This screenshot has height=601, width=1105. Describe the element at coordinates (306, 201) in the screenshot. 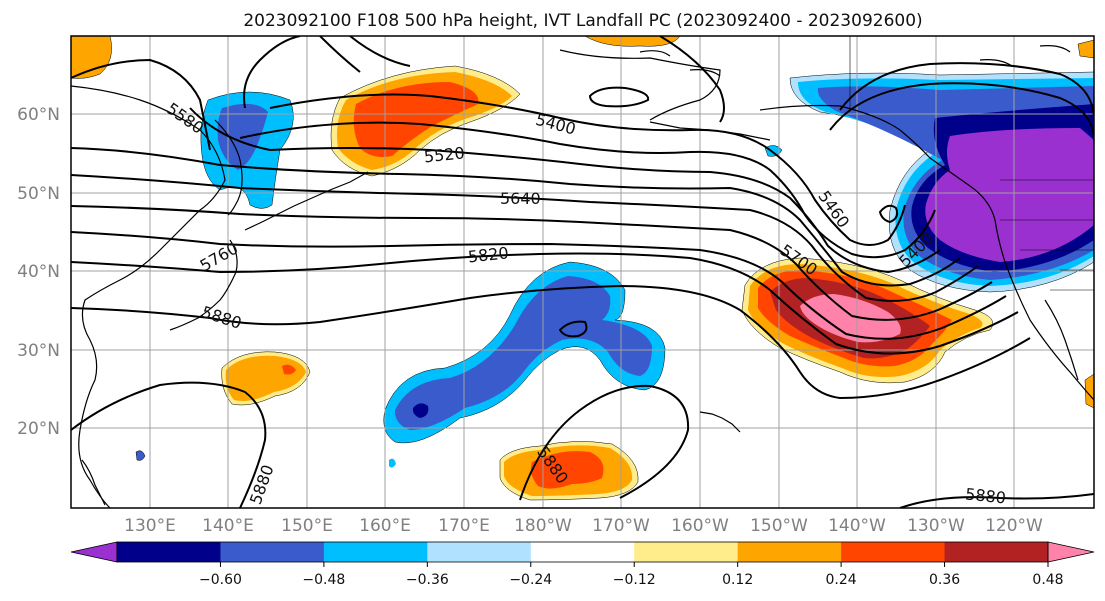

I see `coast-kuril` at that location.